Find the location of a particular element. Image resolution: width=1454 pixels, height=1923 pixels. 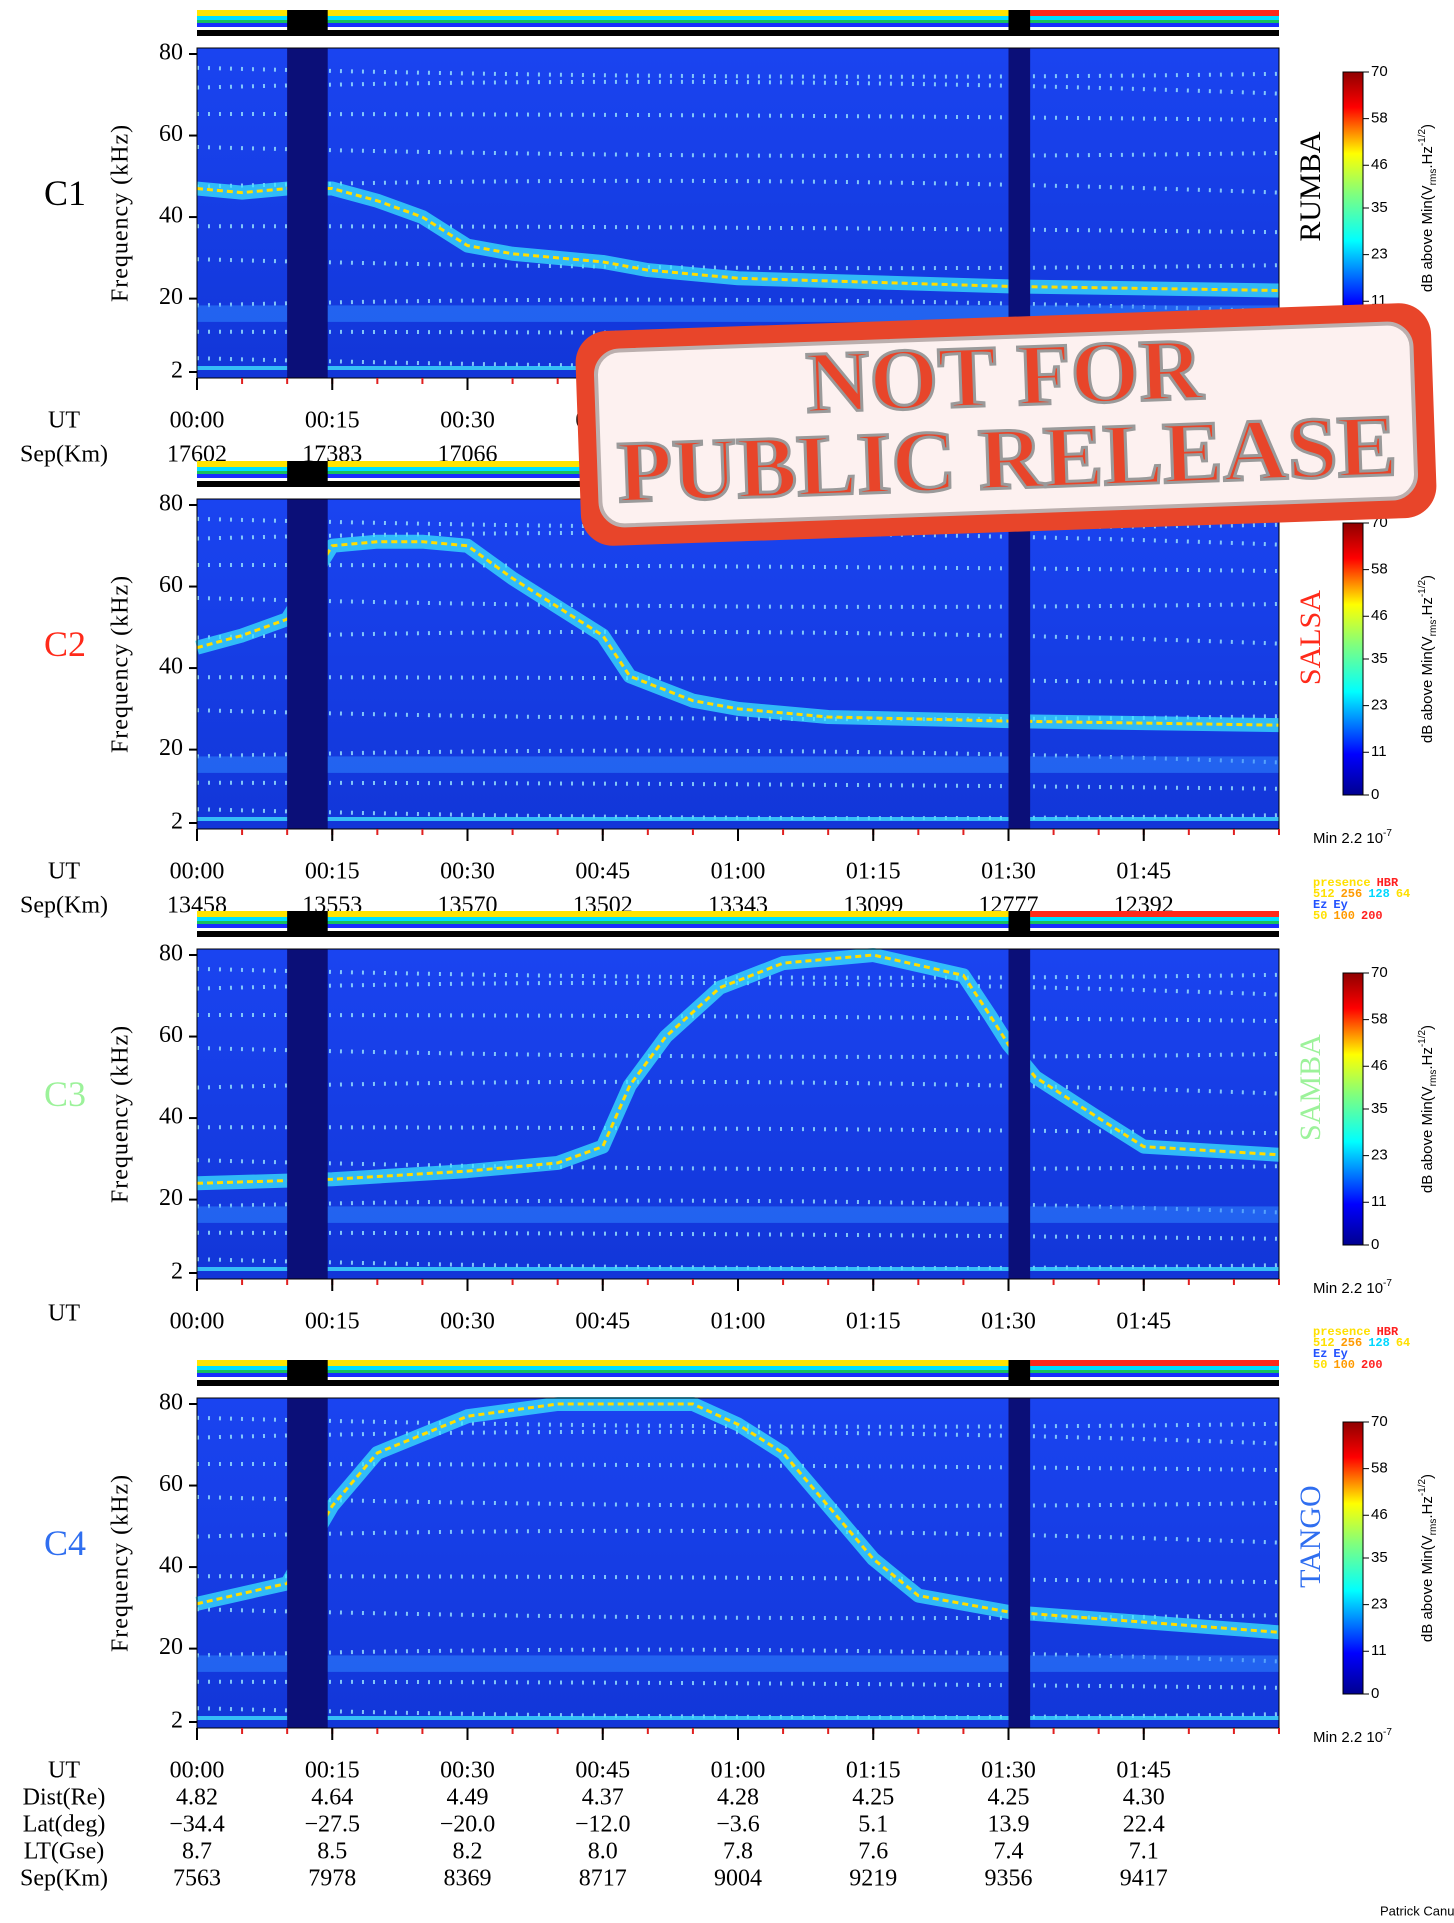

row-value: 4.49 is located at coordinates (468, 1798).